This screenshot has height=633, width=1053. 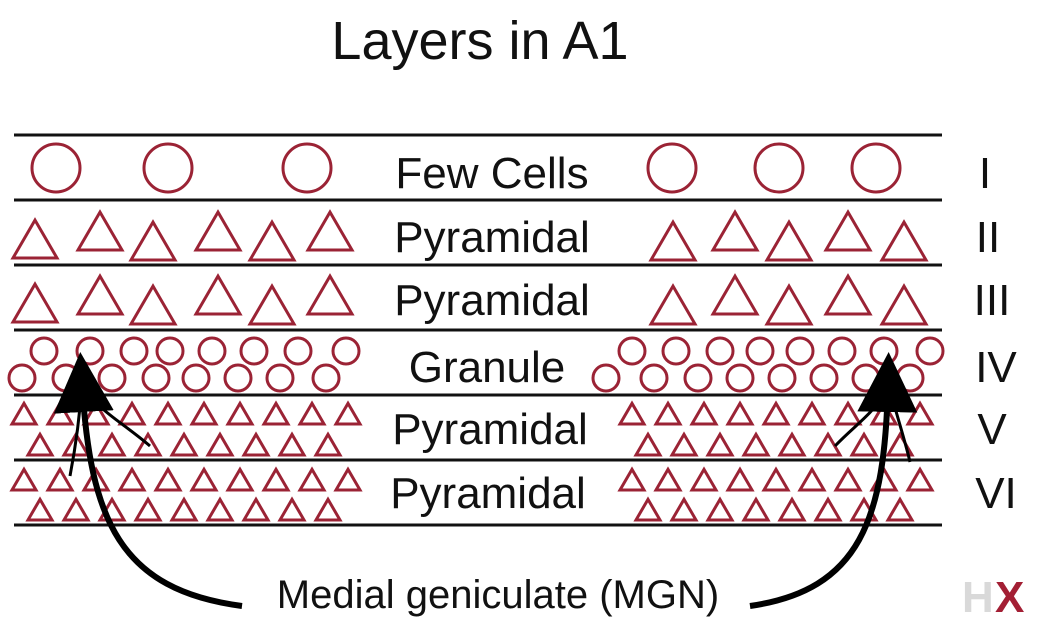 I want to click on layer-5-label: Pyramidal, so click(x=490, y=429).